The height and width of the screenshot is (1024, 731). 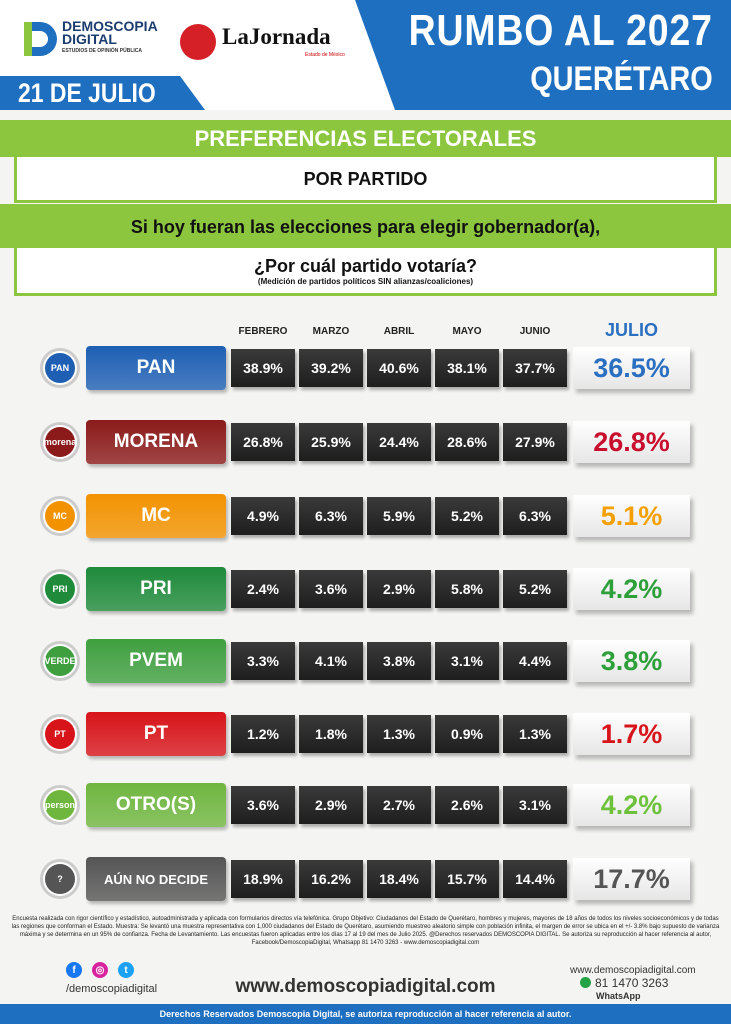 I want to click on party-logo-text: ?, so click(x=60, y=879).